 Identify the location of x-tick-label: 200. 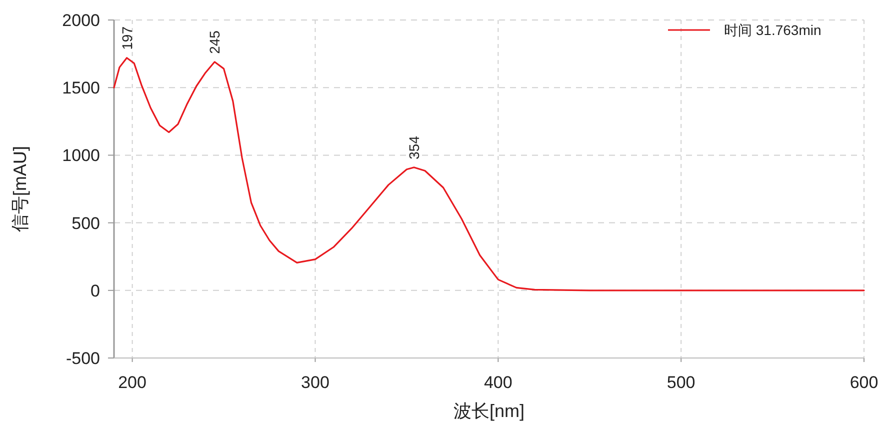
(132, 382).